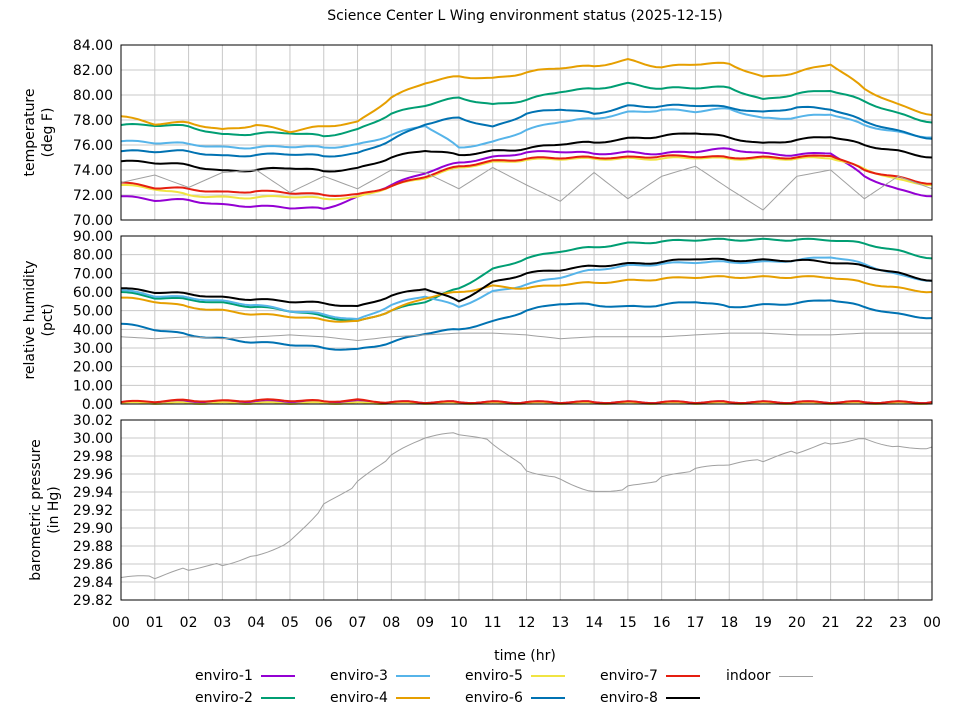  Describe the element at coordinates (527, 623) in the screenshot. I see `x-tick-label: 12` at that location.